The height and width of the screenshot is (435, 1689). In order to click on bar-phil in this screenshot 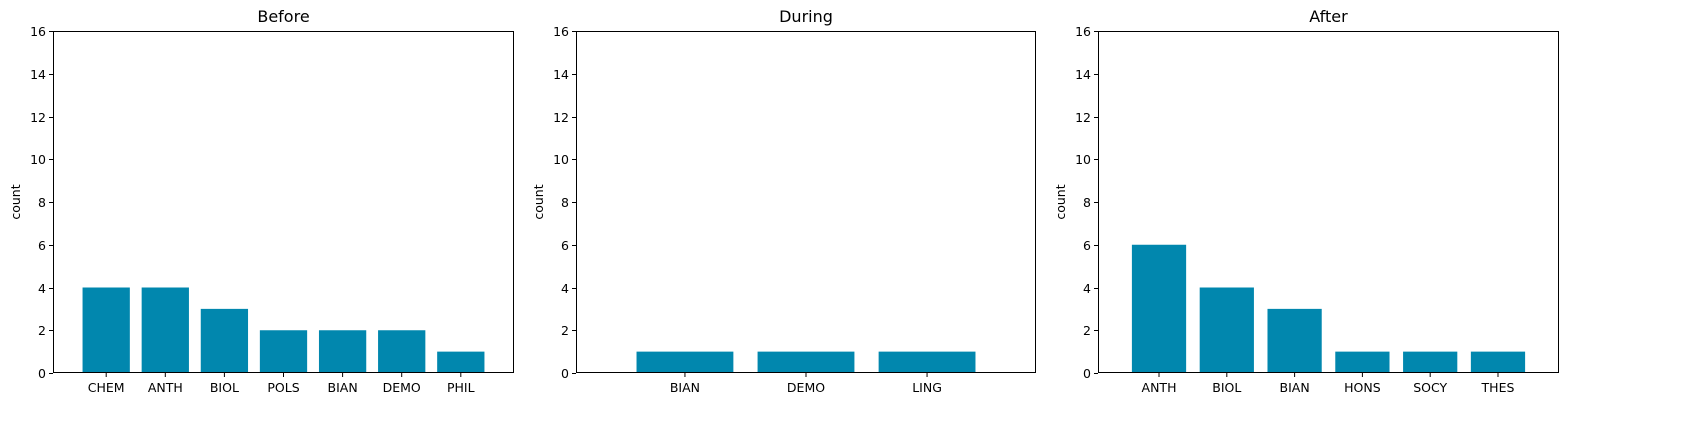, I will do `click(461, 362)`.